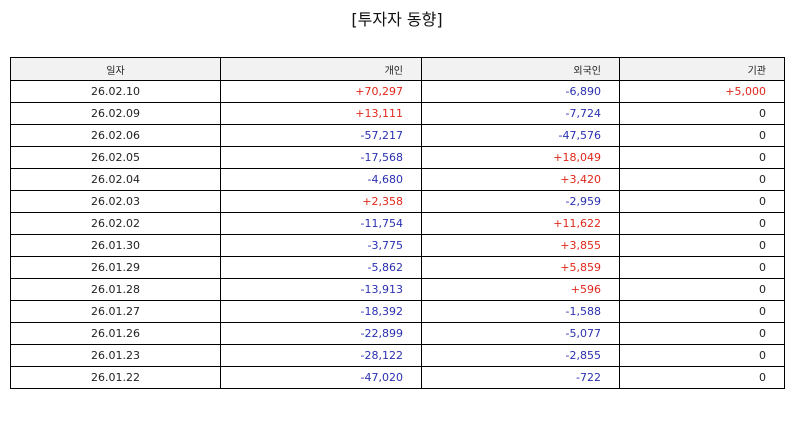 Image resolution: width=794 pixels, height=425 pixels. I want to click on table-row: 26.02.06 -57,217 -47,576 0, so click(397, 135).